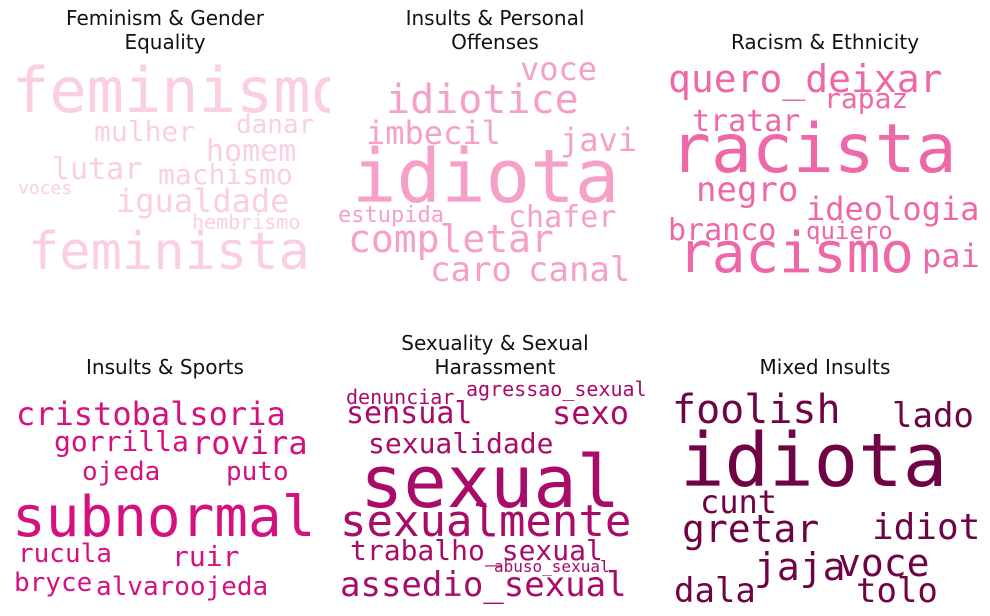 This screenshot has height=616, width=990. What do you see at coordinates (65, 554) in the screenshot?
I see `word: rucula` at bounding box center [65, 554].